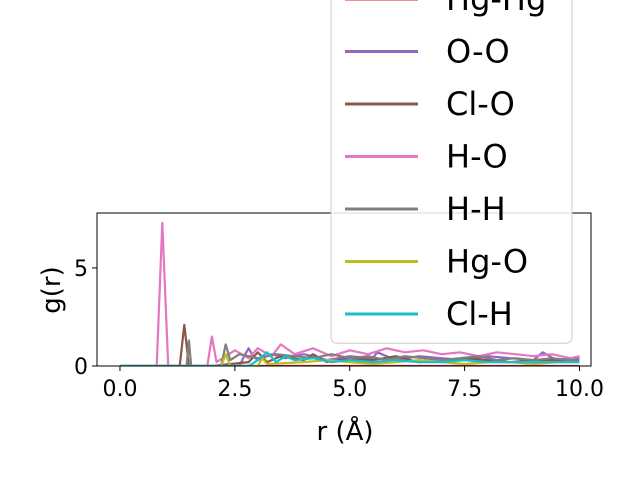  Describe the element at coordinates (350, 358) in the screenshot. I see `series-line-cl-h` at that location.